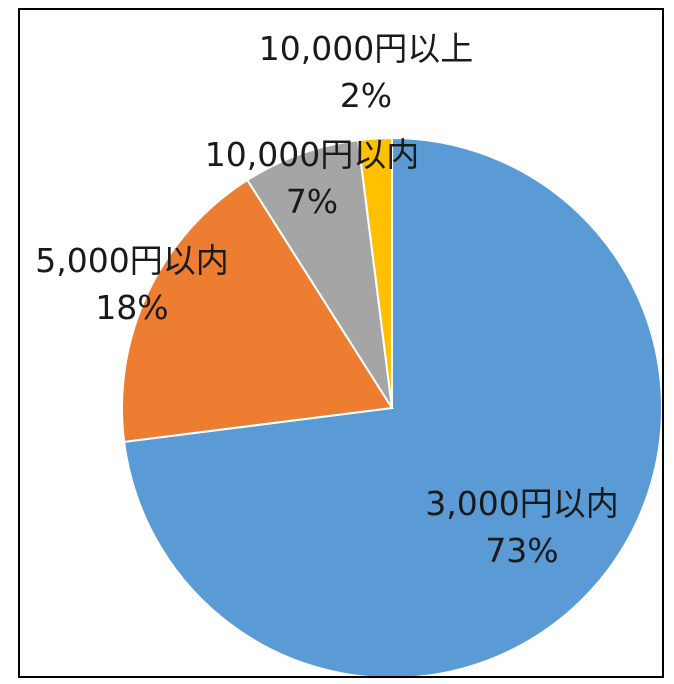 Image resolution: width=674 pixels, height=684 pixels. Describe the element at coordinates (312, 201) in the screenshot. I see `slice-value-10000-within: 7%` at that location.